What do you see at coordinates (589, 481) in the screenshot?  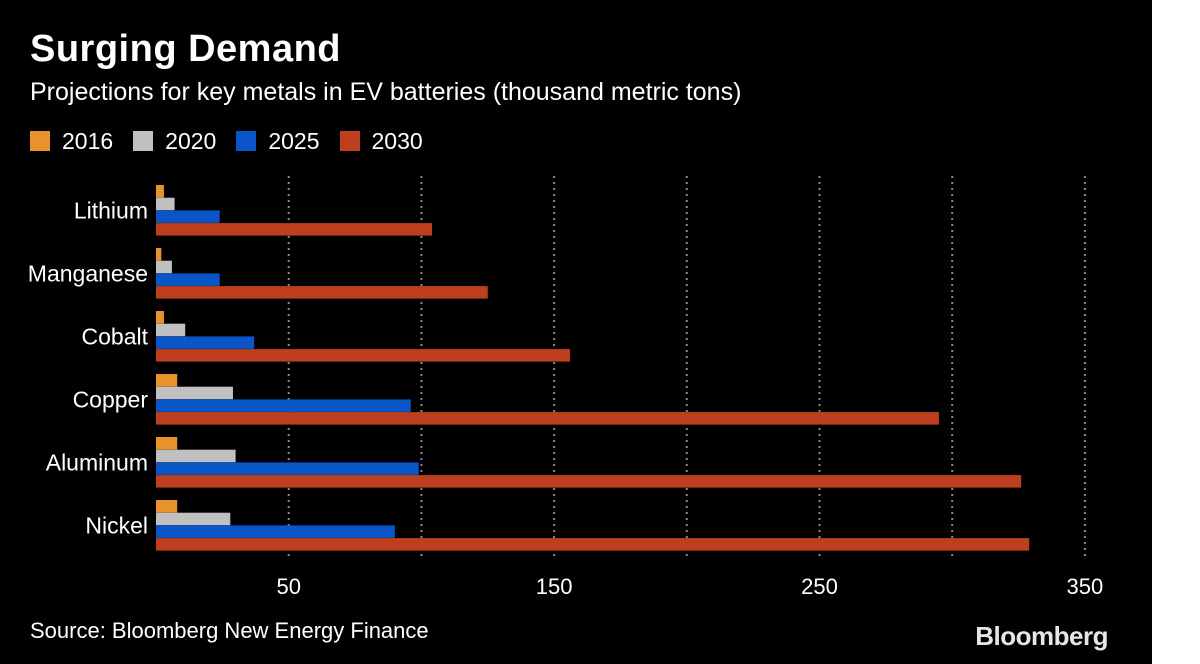 I see `bar-aluminum-2030` at bounding box center [589, 481].